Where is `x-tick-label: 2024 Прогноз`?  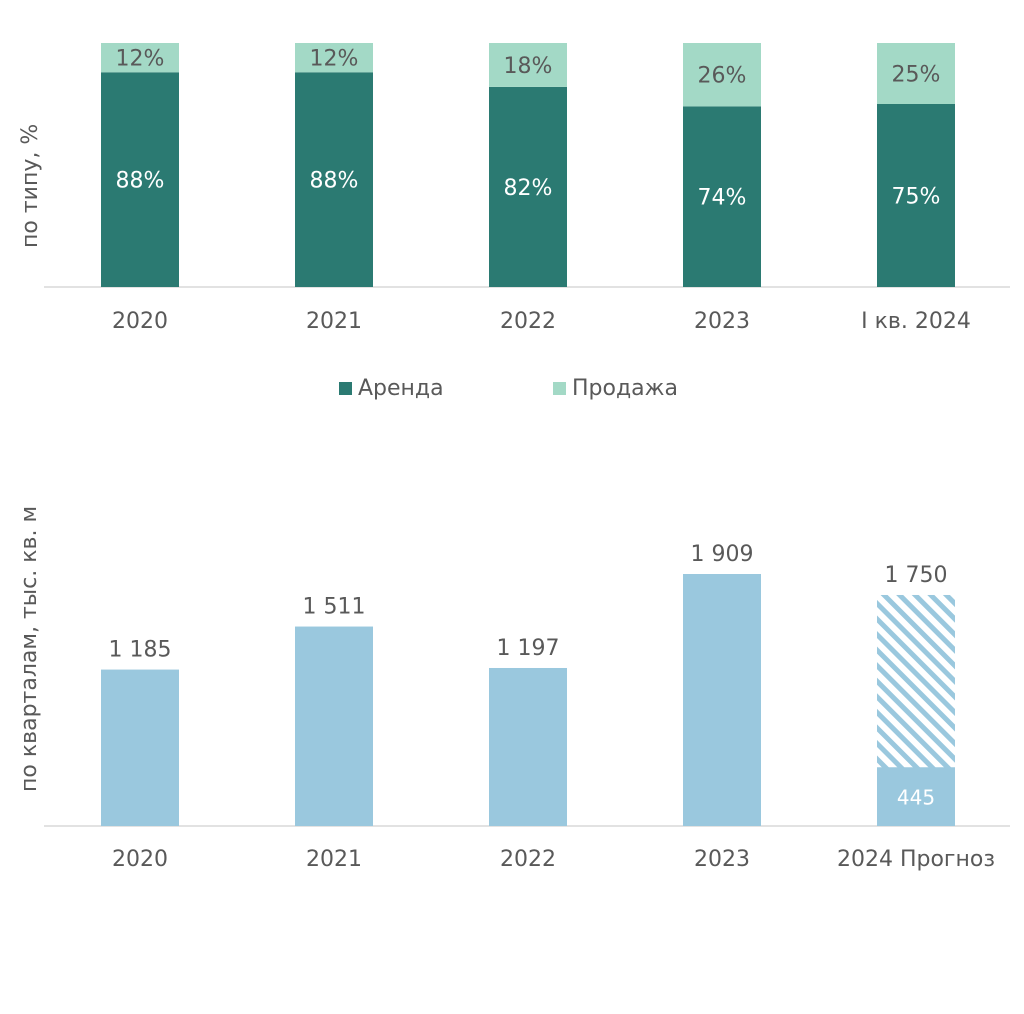 x-tick-label: 2024 Прогноз is located at coordinates (916, 859).